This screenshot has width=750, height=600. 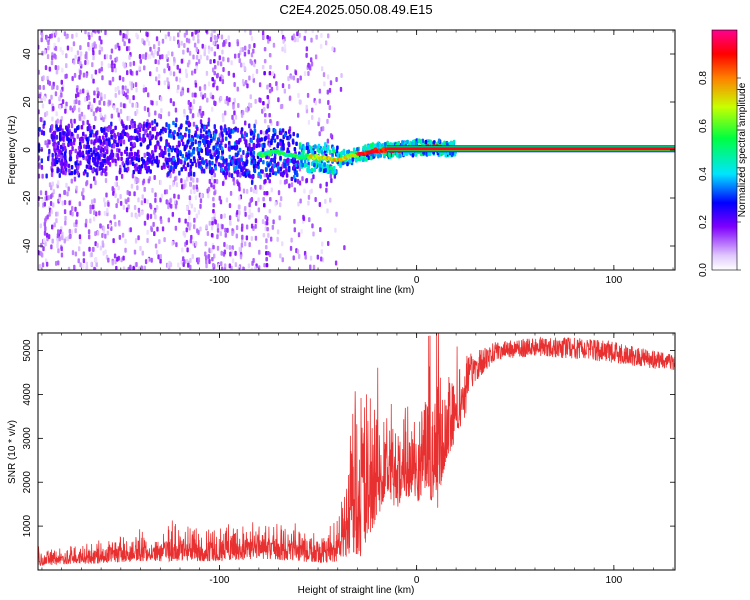 What do you see at coordinates (27, 54) in the screenshot?
I see `spectrogram-y-tick-label: 40` at bounding box center [27, 54].